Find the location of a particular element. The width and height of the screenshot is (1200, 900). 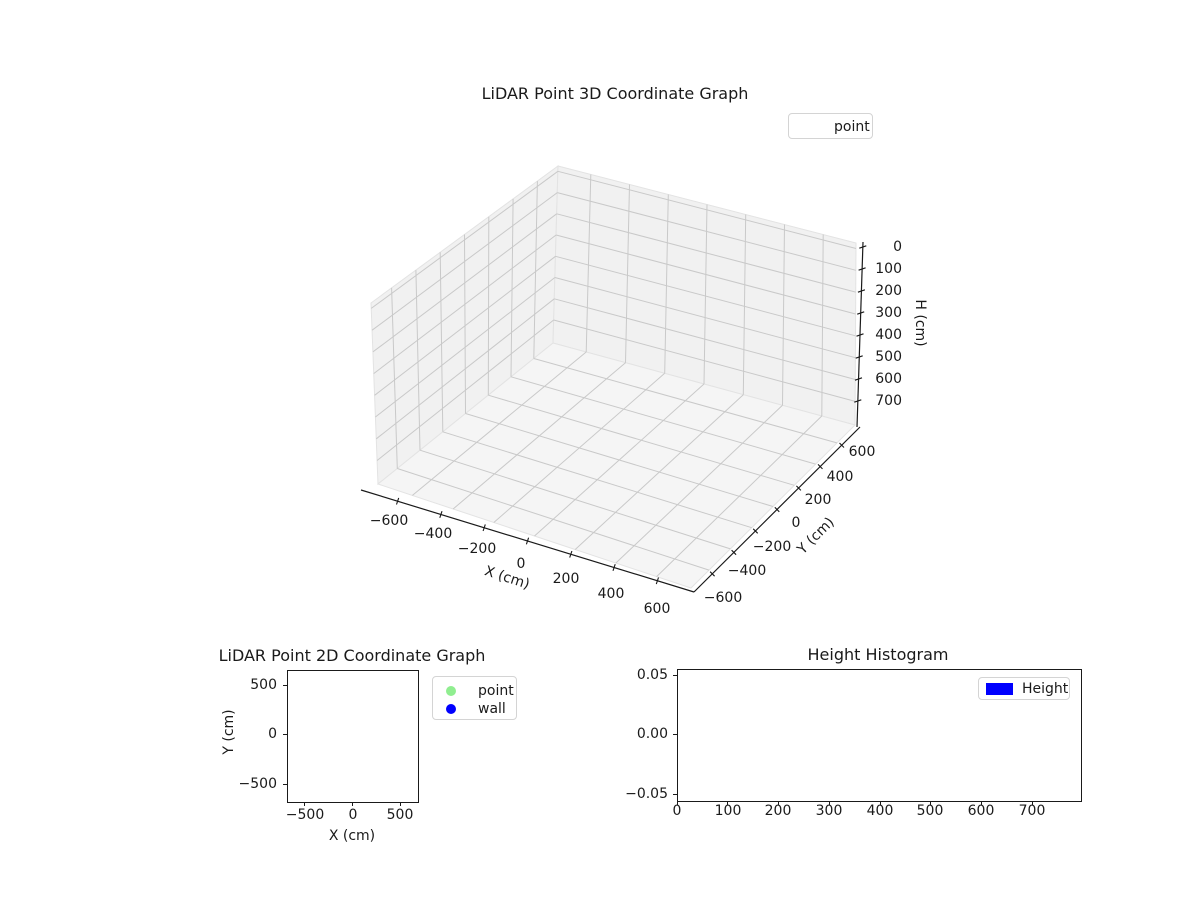

histogram-y-tick-label: 0.05 is located at coordinates (652, 675).